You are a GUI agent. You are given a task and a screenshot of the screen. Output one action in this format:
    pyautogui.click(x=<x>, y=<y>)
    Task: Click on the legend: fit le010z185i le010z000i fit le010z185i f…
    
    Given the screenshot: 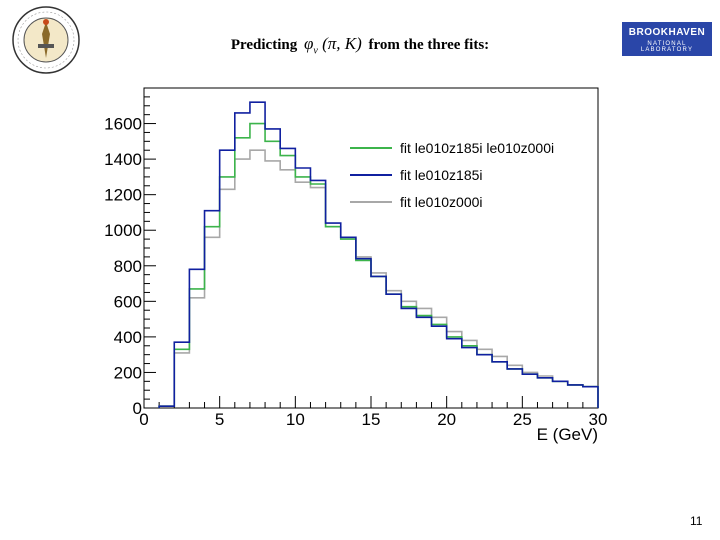 What is the action you would take?
    pyautogui.click(x=452, y=175)
    